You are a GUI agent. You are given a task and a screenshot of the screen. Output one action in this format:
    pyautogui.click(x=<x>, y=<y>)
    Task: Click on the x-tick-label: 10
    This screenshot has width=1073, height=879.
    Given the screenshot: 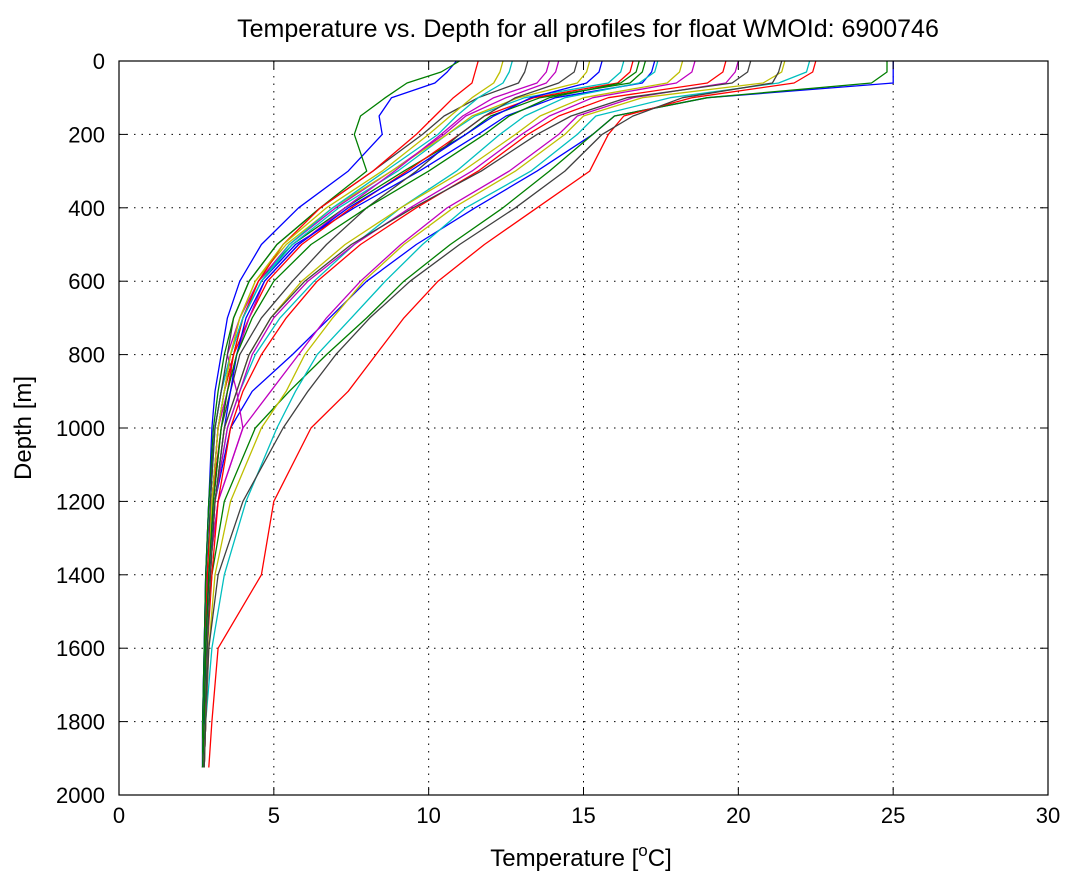 What is the action you would take?
    pyautogui.click(x=428, y=815)
    